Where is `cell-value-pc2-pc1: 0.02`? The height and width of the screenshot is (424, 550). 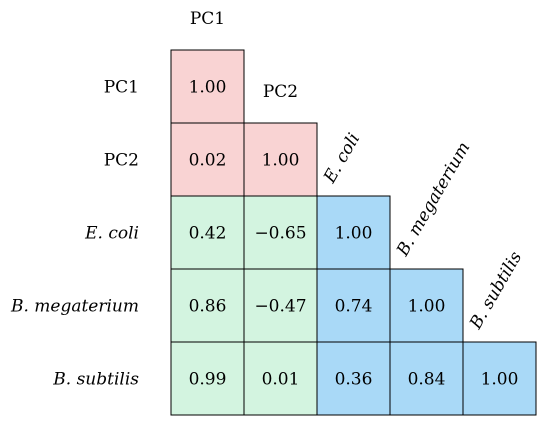 cell-value-pc2-pc1: 0.02 is located at coordinates (208, 161).